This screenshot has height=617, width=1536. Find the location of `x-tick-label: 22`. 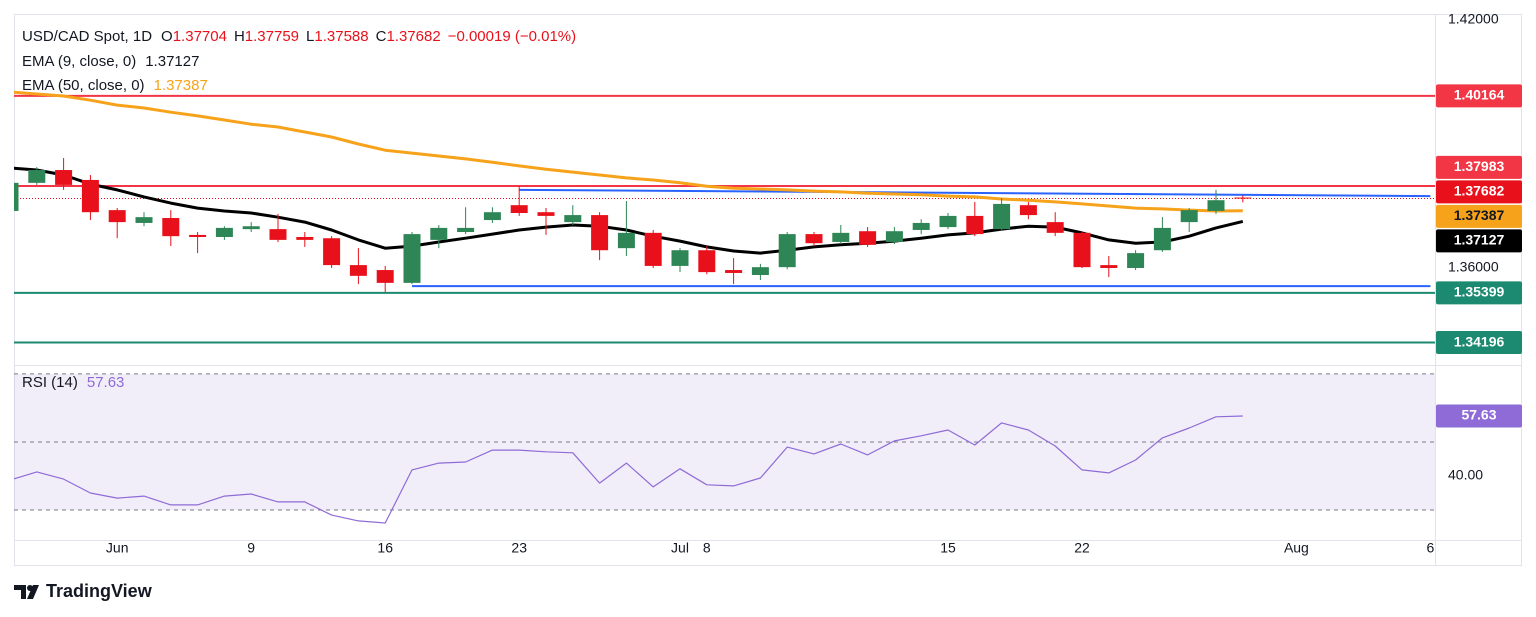

x-tick-label: 22 is located at coordinates (1082, 548).